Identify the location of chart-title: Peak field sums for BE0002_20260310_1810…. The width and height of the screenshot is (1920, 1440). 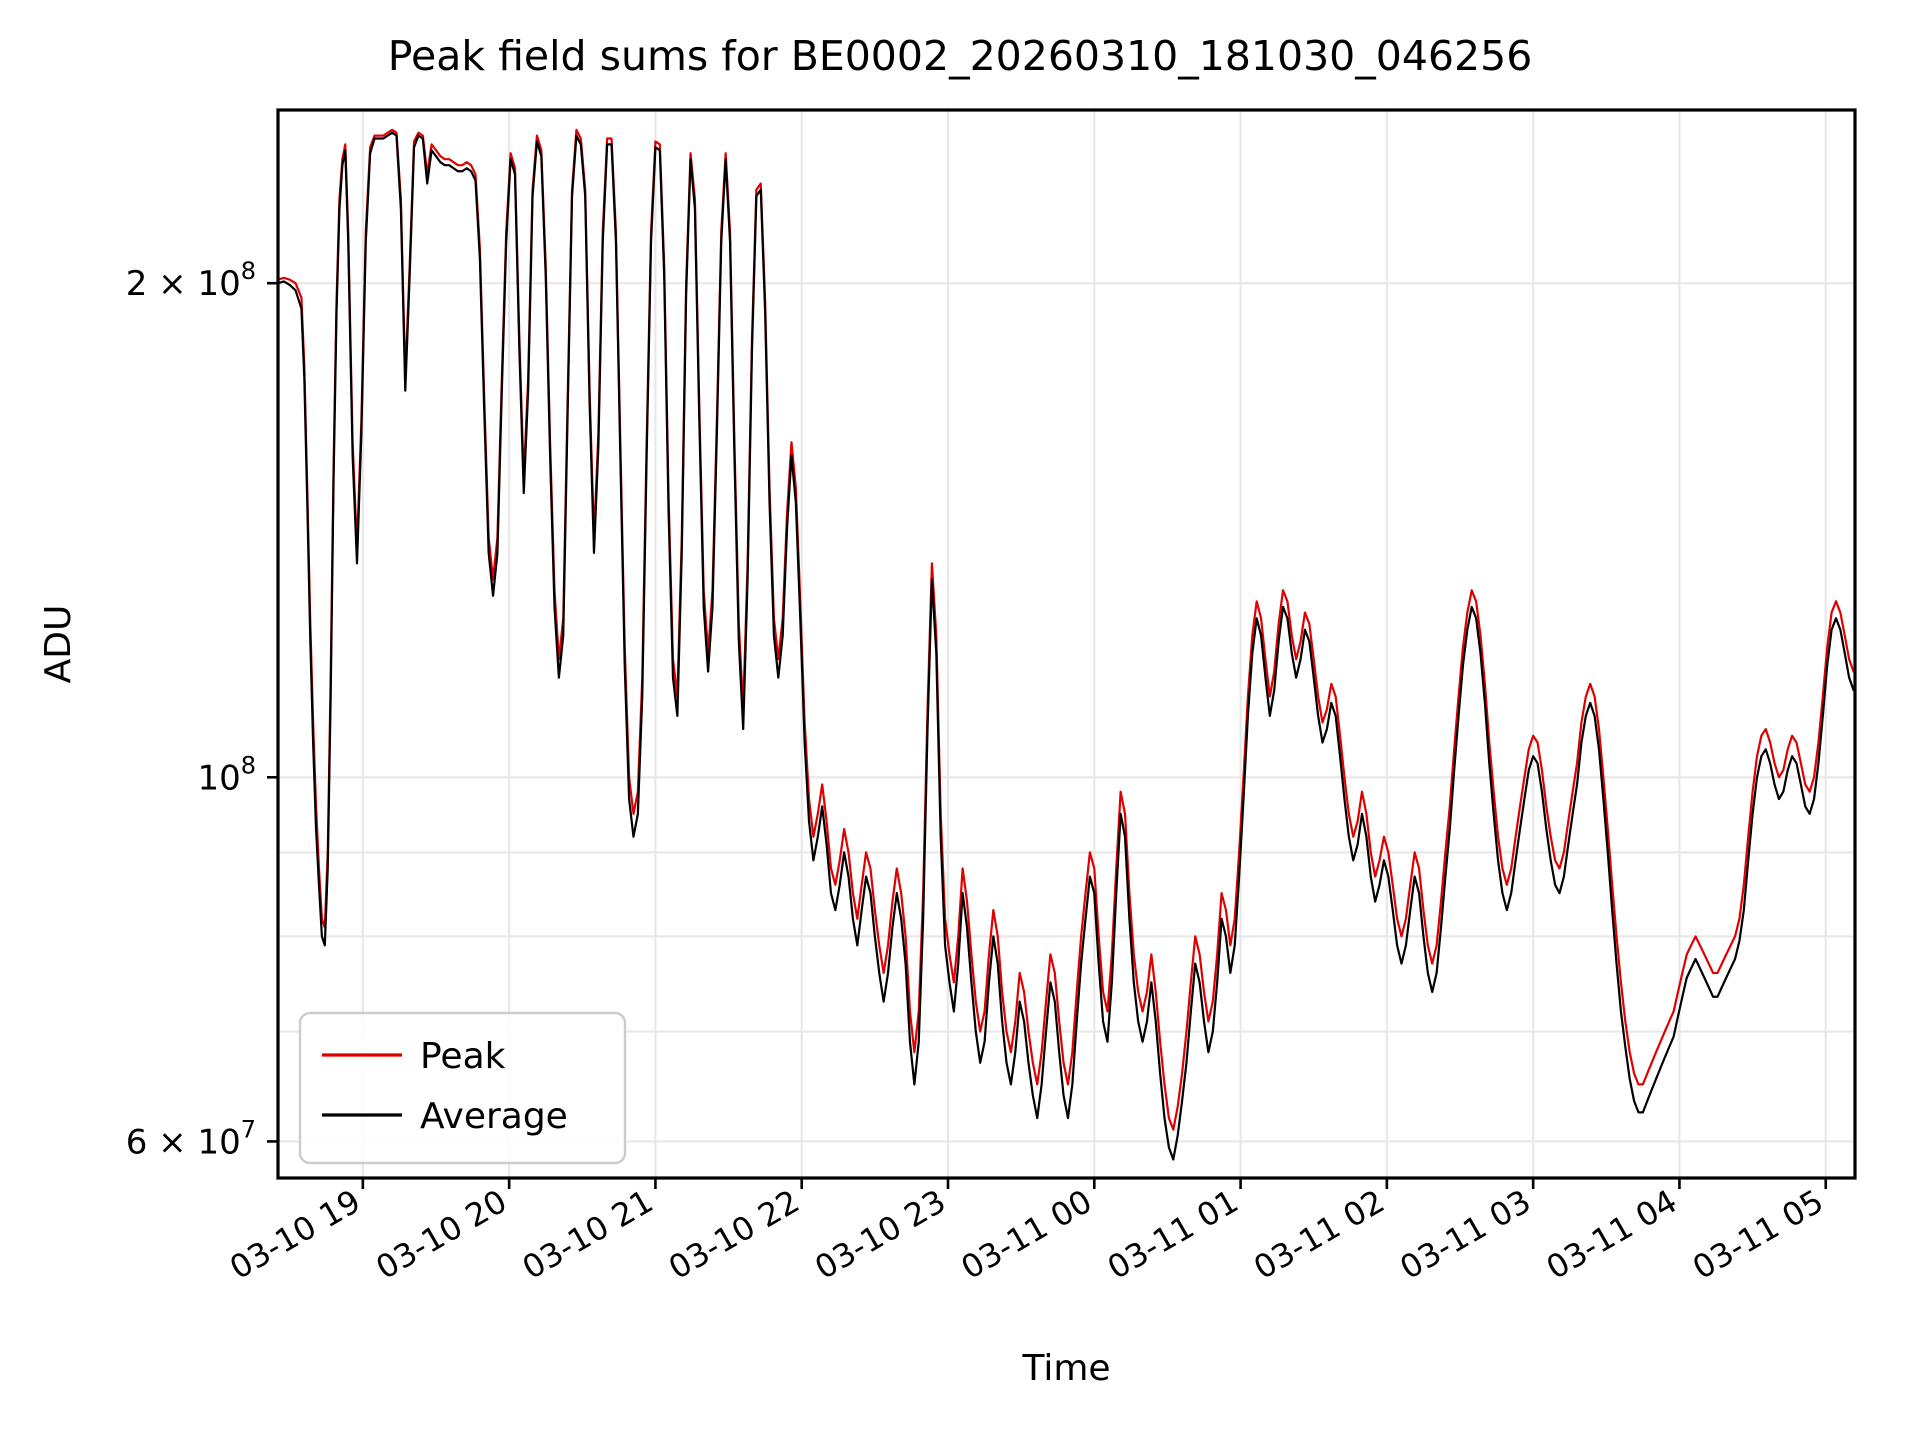
(960, 56).